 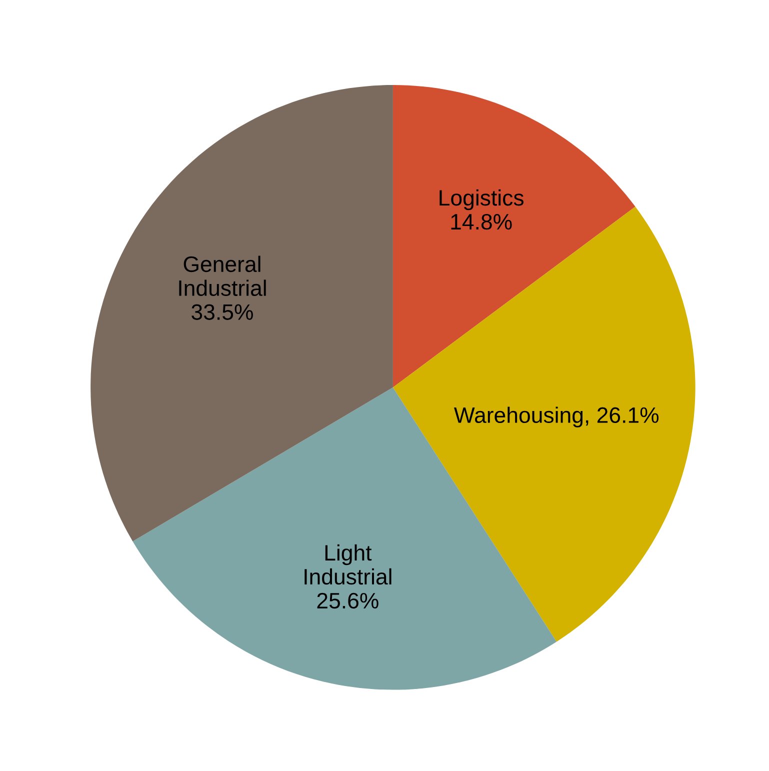 What do you see at coordinates (222, 312) in the screenshot?
I see `data-label: 33.5%` at bounding box center [222, 312].